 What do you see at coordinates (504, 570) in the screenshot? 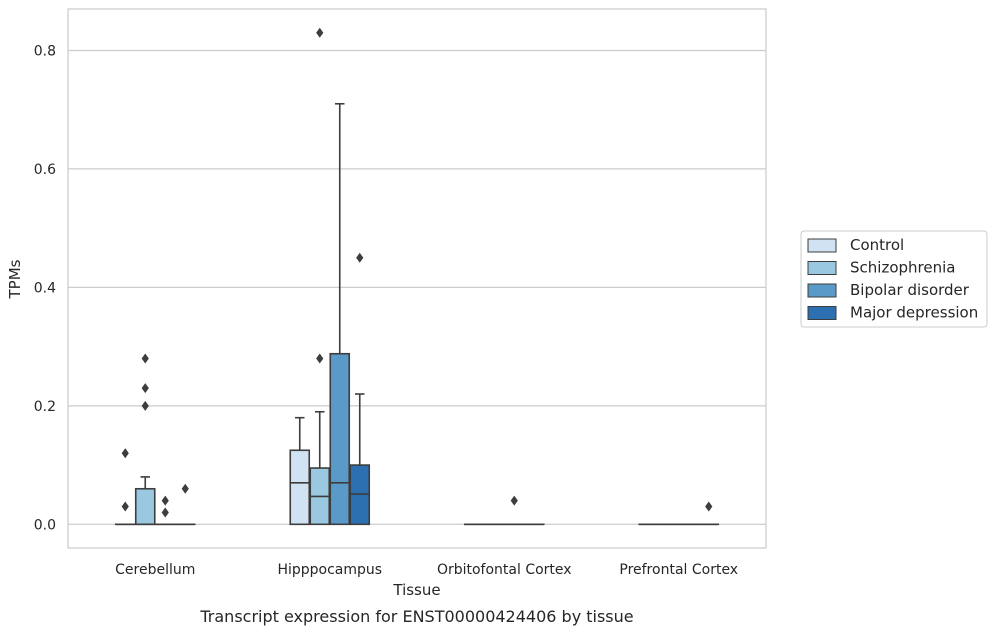
I see `x-tick-label: Orbitofontal Cortex` at bounding box center [504, 570].